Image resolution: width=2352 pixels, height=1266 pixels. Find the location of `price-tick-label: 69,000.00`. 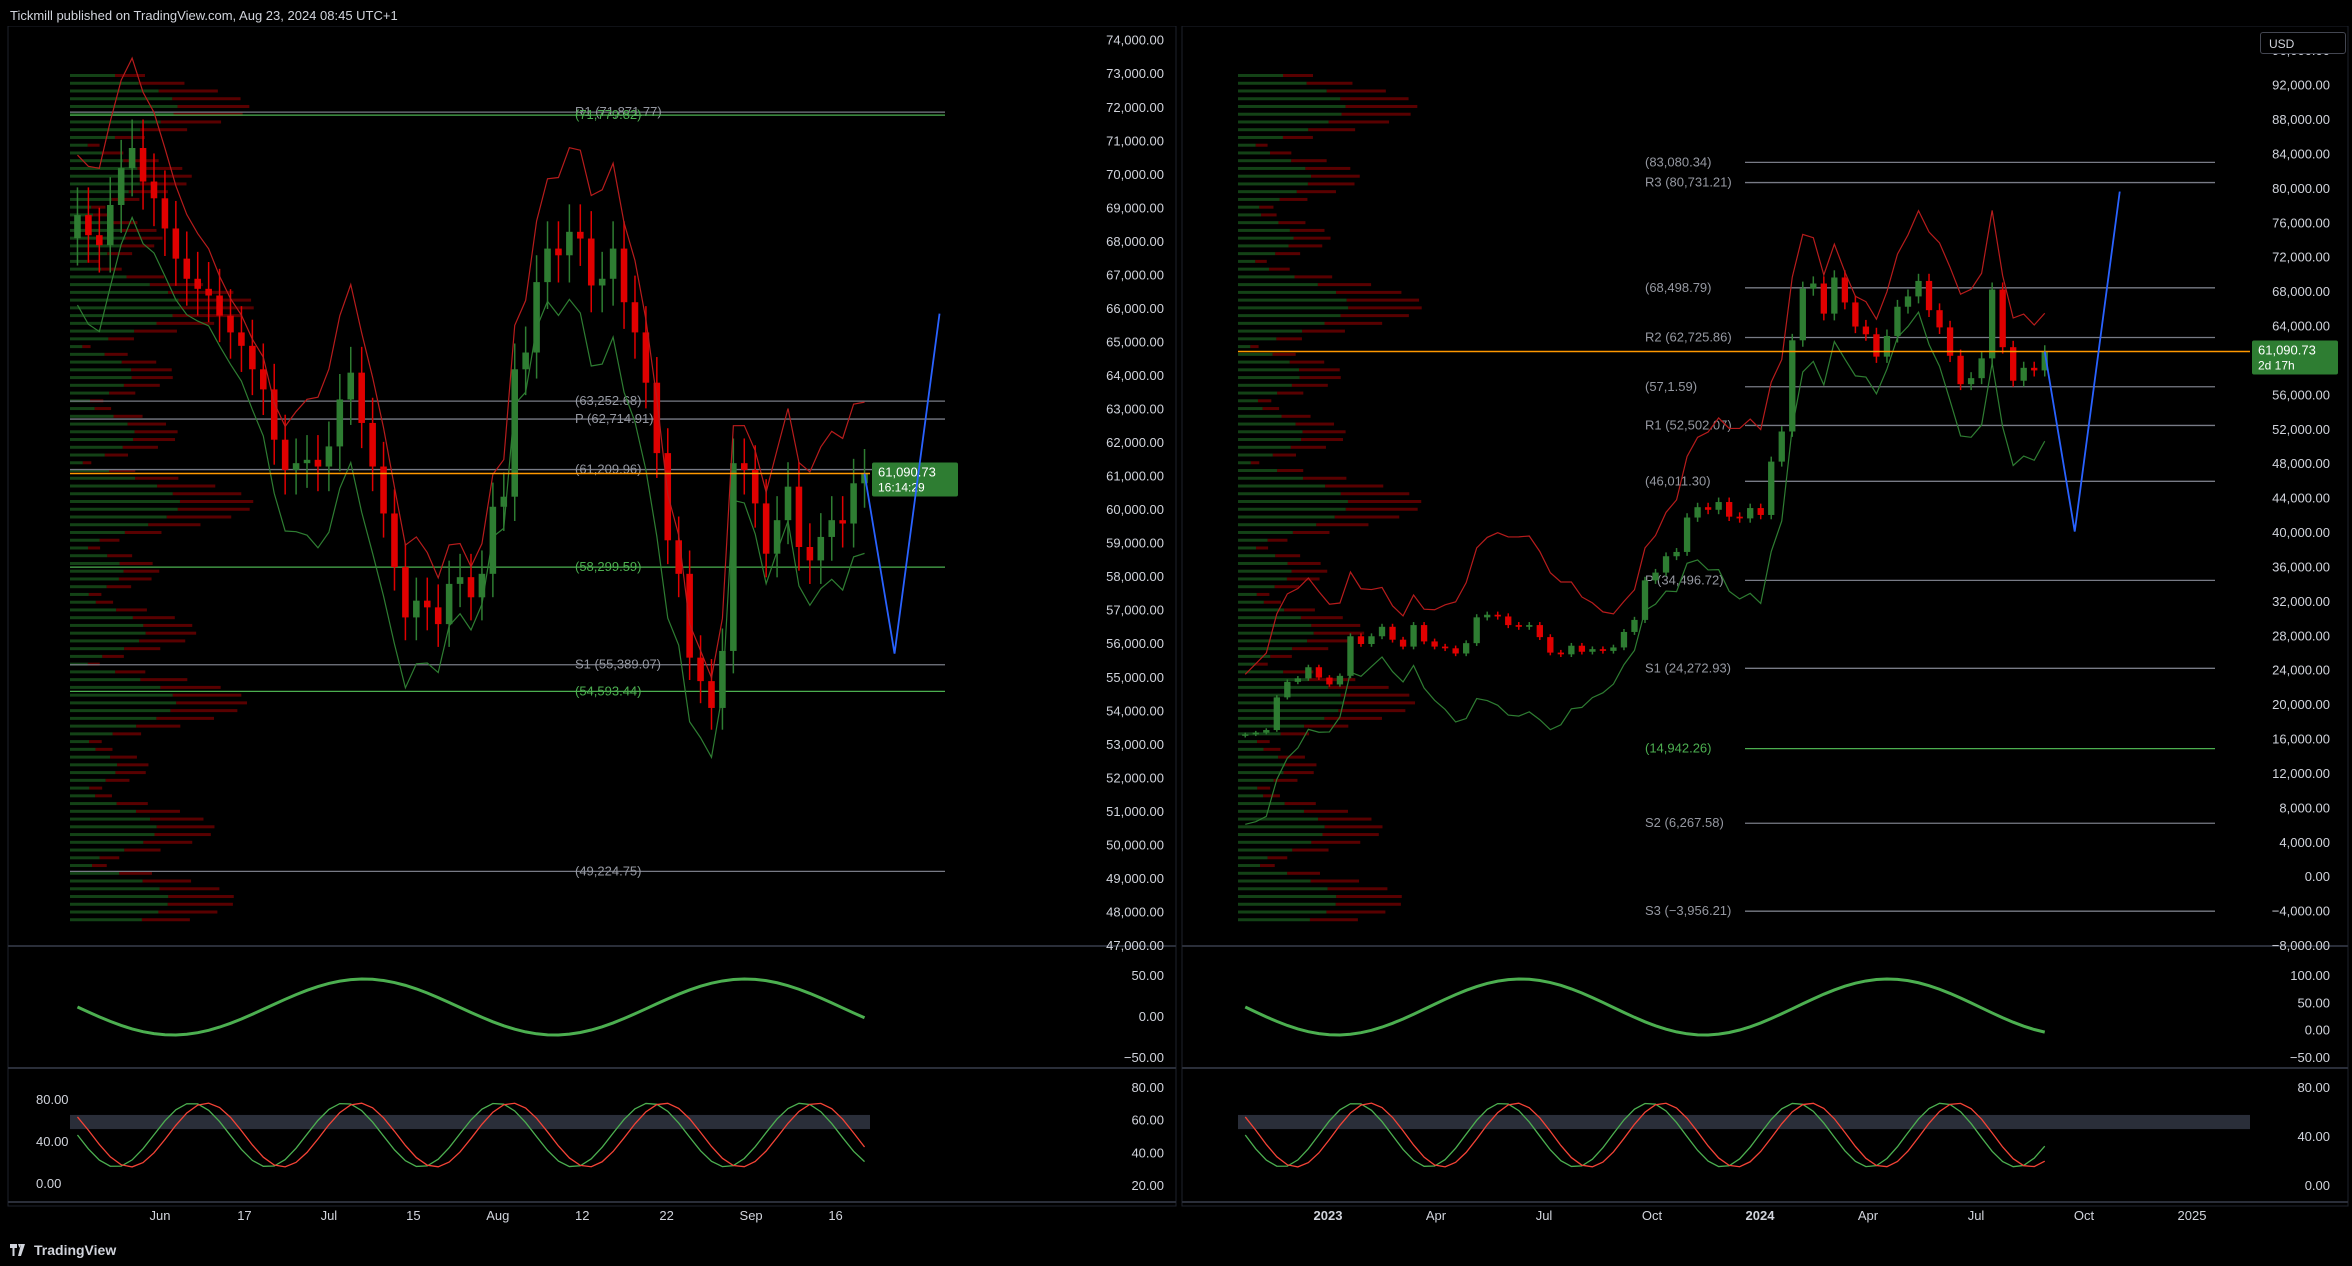

price-tick-label: 69,000.00 is located at coordinates (1135, 207).